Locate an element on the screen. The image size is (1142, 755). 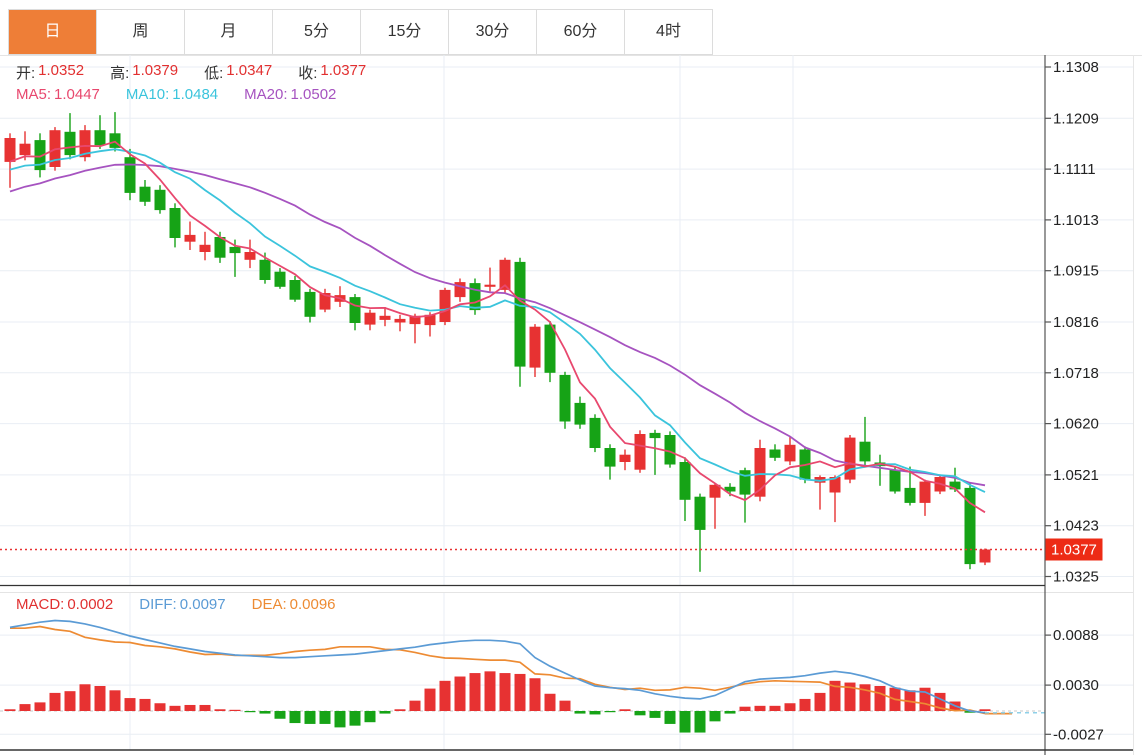
macd-header: MACD: 0.0002 DIFF: 0.0097 DEA: 0.0096 is located at coordinates (176, 604).